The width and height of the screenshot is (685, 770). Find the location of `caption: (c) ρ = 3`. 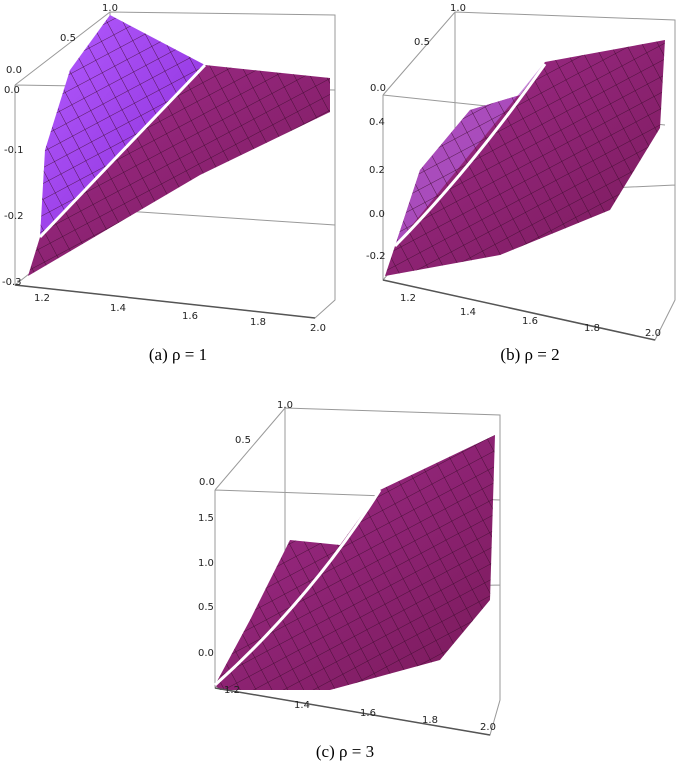

caption: (c) ρ = 3 is located at coordinates (345, 751).